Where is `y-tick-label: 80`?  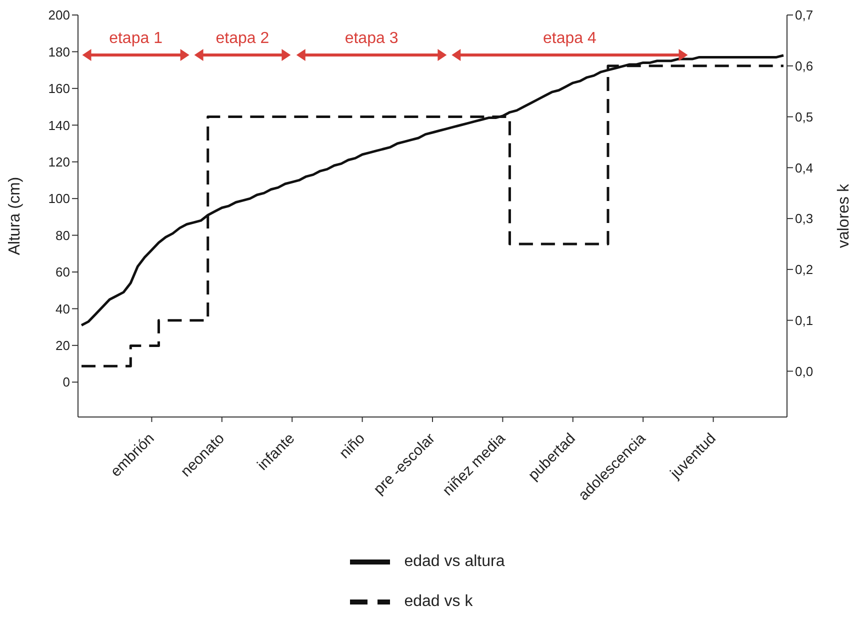 y-tick-label: 80 is located at coordinates (63, 235).